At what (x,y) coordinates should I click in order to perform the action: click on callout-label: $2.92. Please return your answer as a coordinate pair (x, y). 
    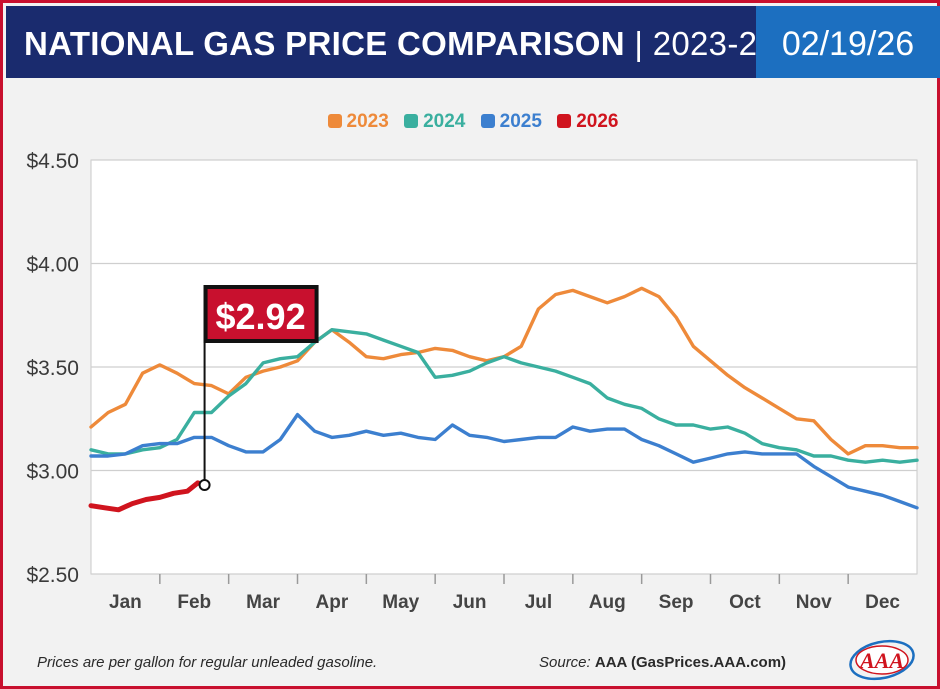
    Looking at the image, I should click on (261, 316).